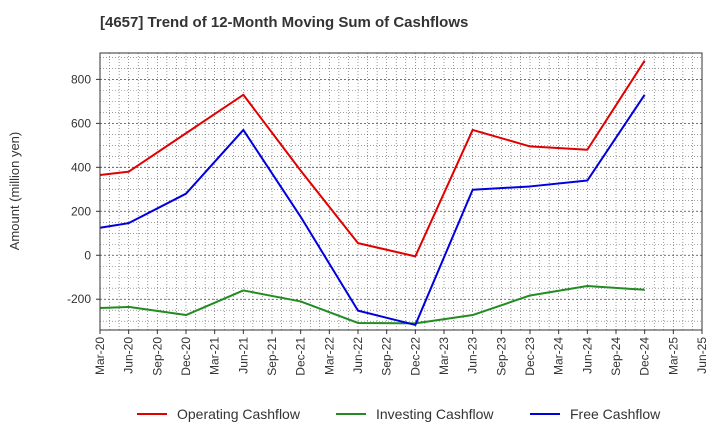 The width and height of the screenshot is (720, 440). I want to click on y-tick-label: 0, so click(87, 255).